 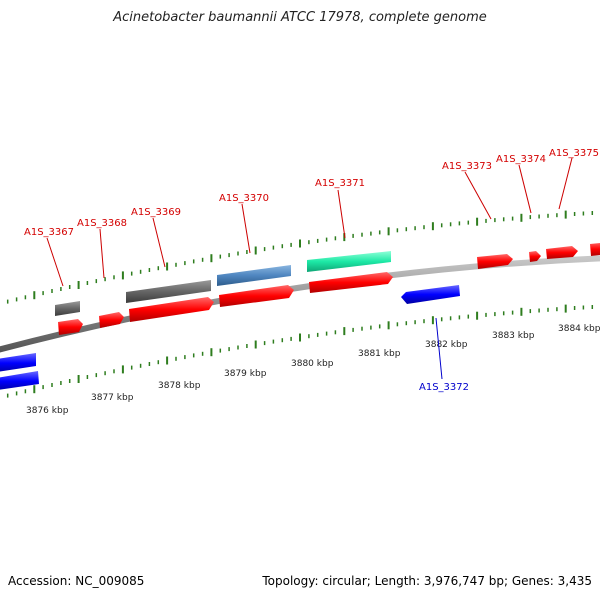 I want to click on feature-teal, so click(x=349, y=261).